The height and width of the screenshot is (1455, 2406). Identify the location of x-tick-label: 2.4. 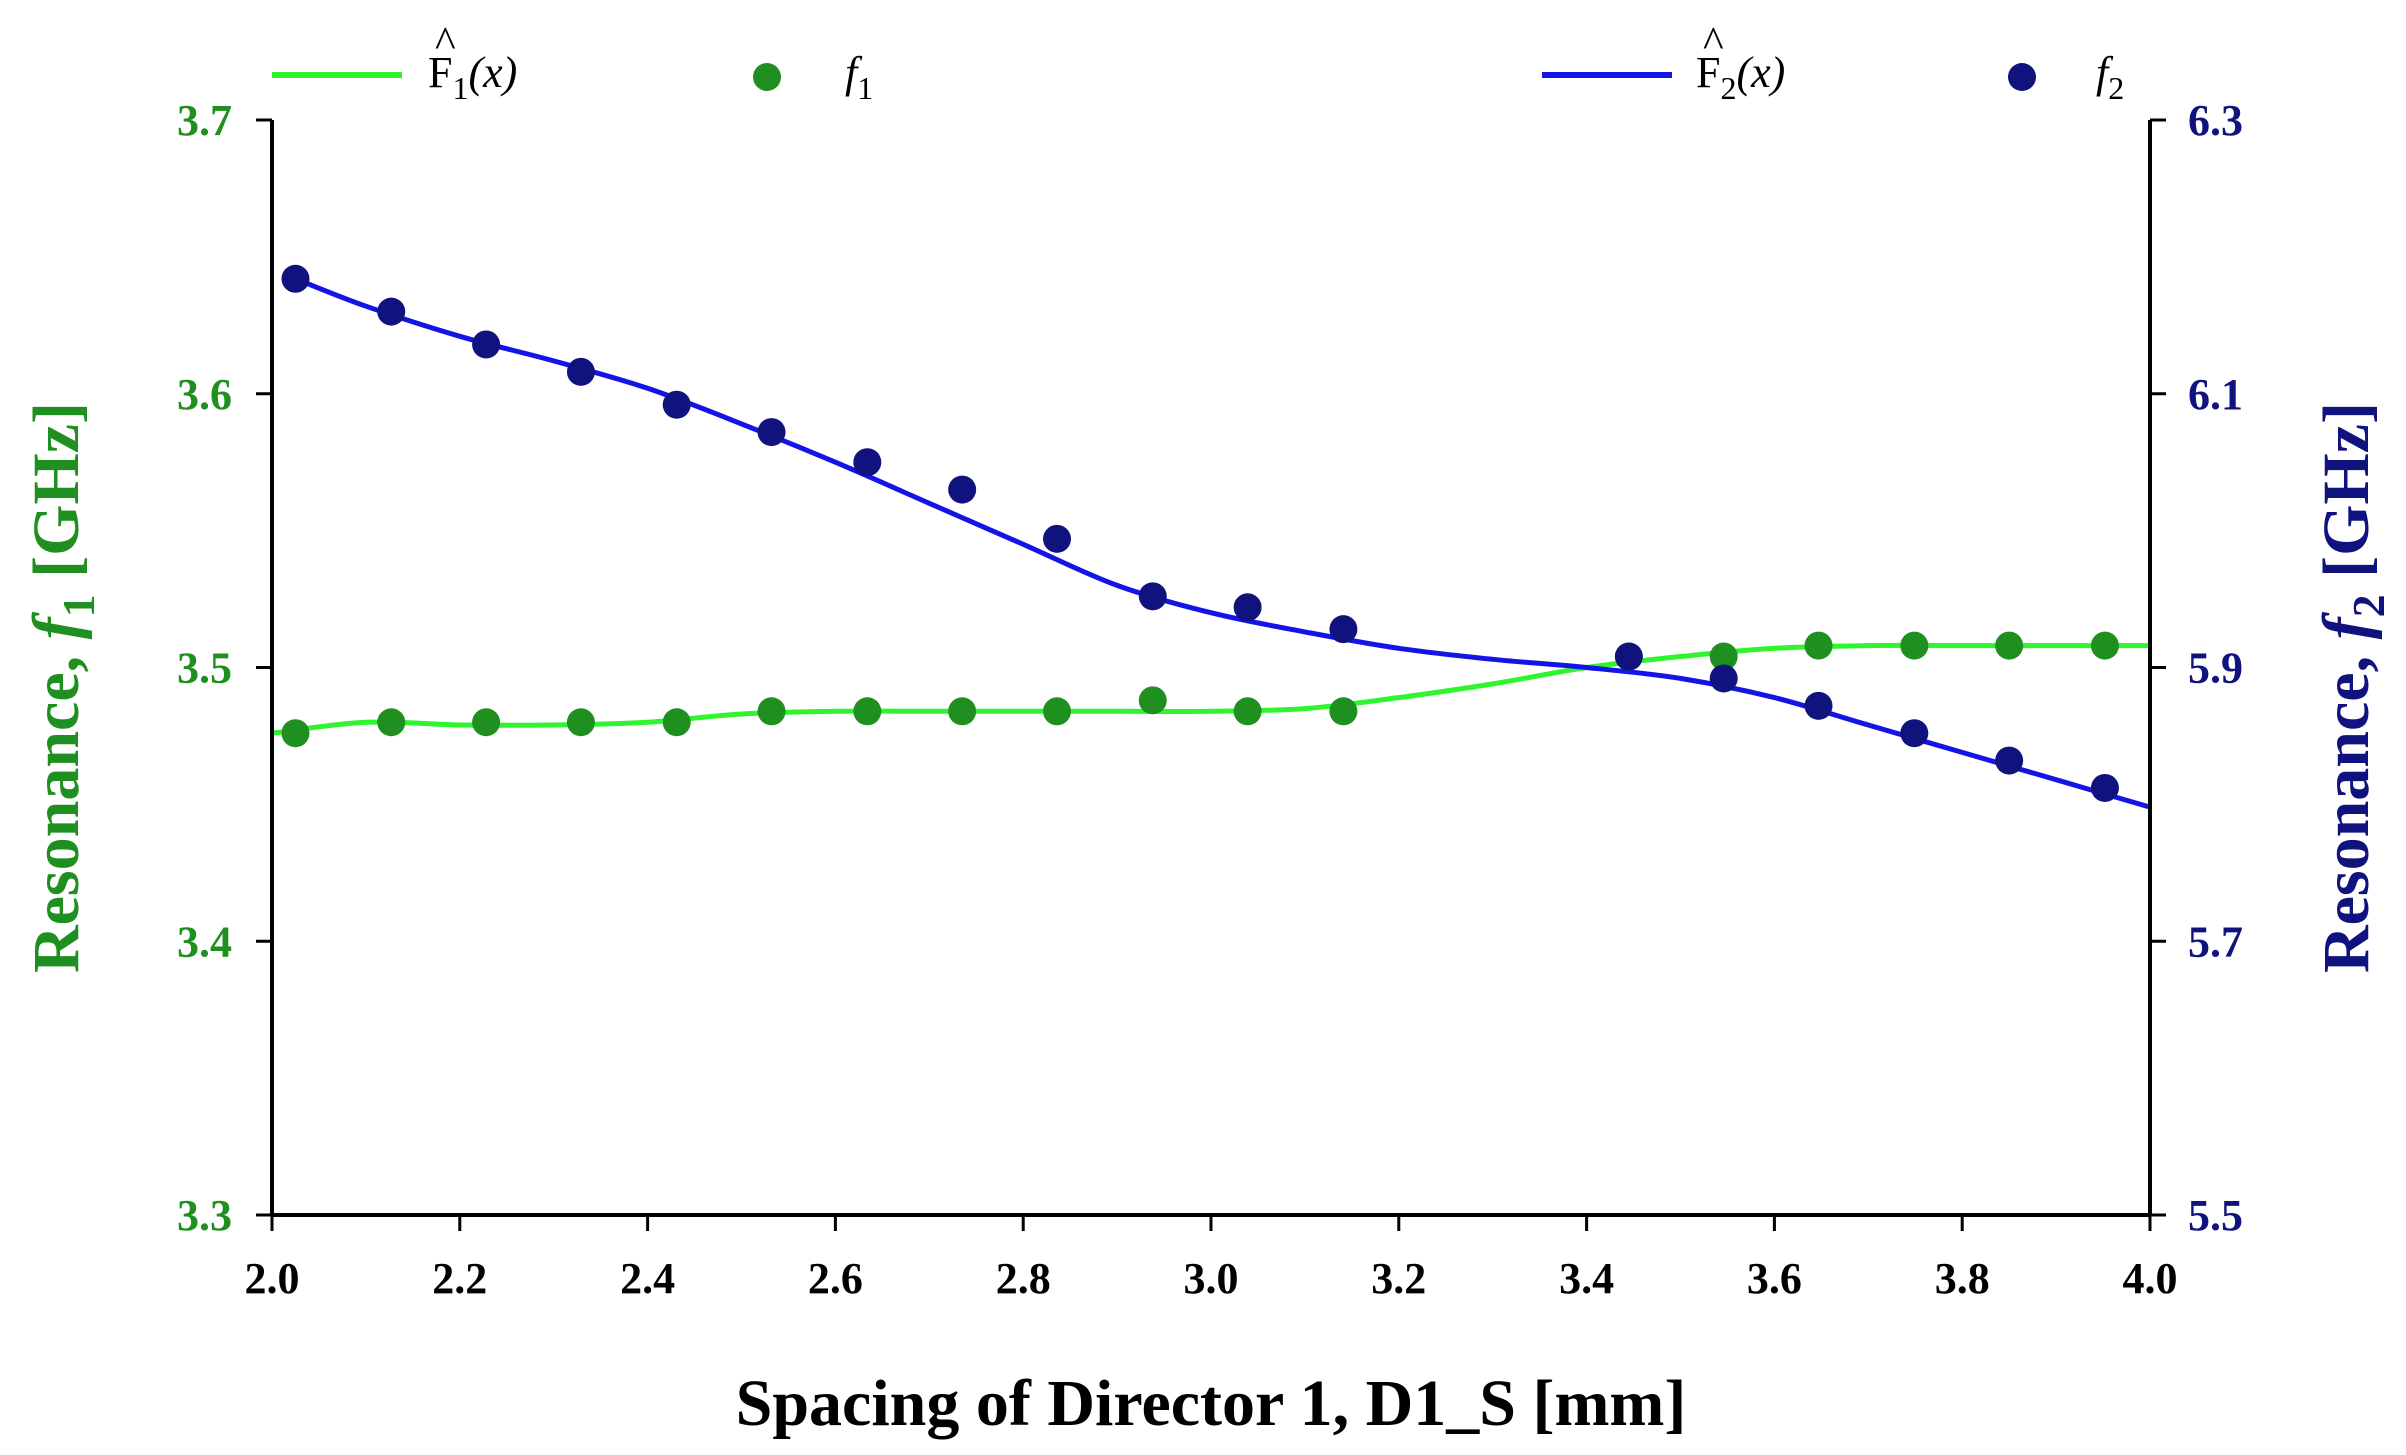
(647, 1278).